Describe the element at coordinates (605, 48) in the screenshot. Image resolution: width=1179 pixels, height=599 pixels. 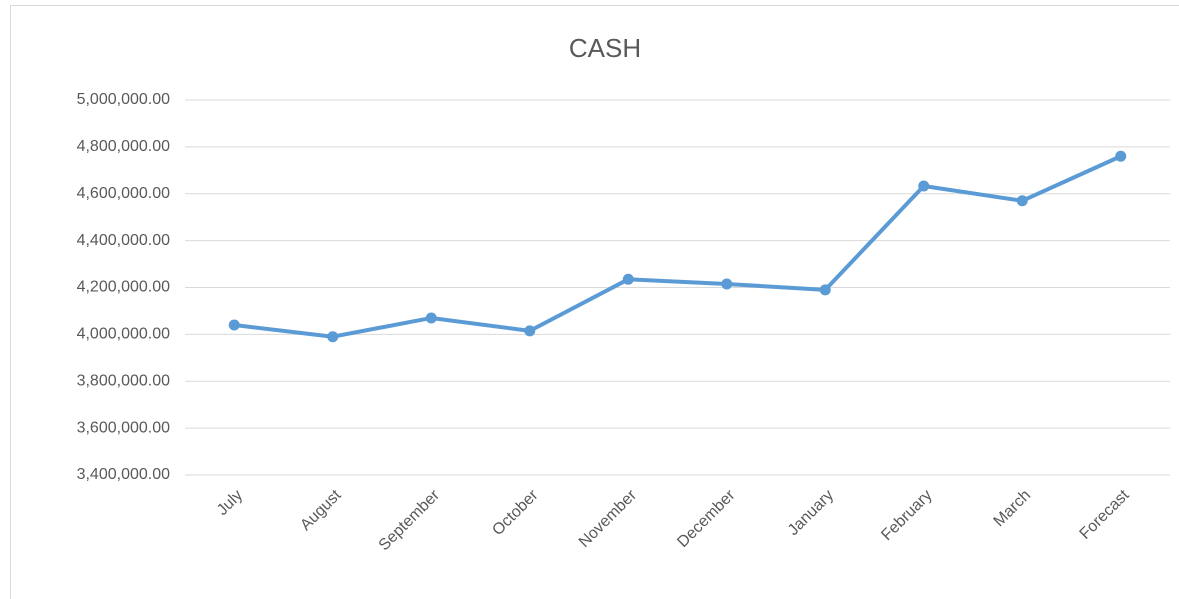
I see `chart-title: CASH` at that location.